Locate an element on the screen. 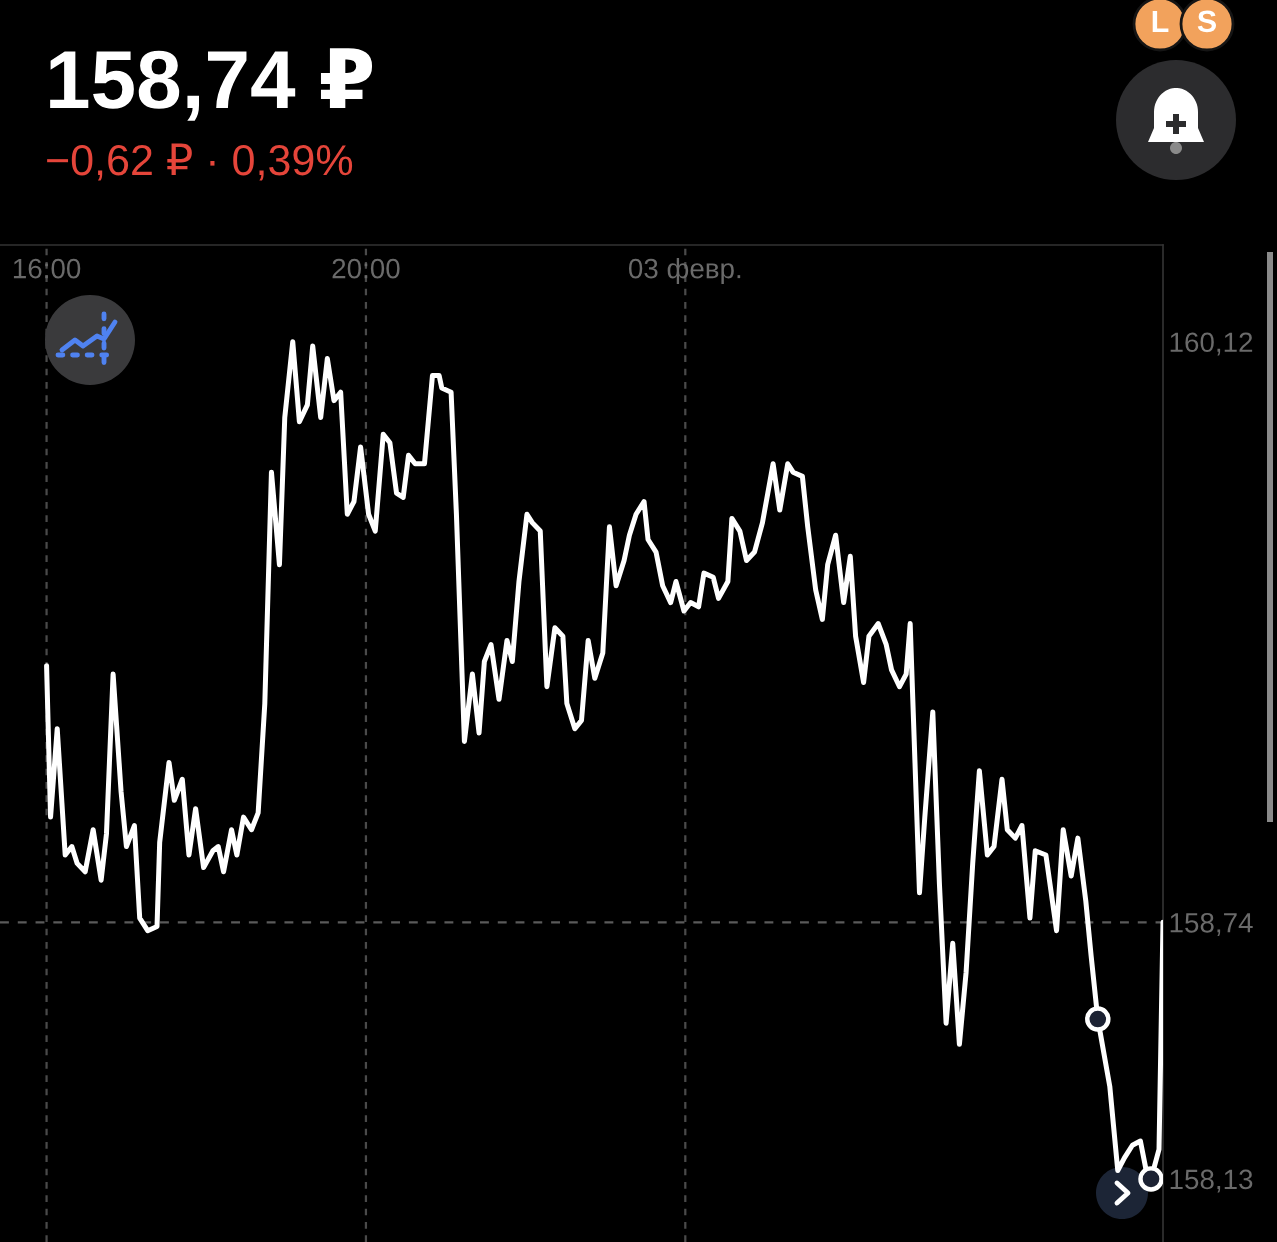 This screenshot has width=1277, height=1242. y-tick-label: 158,74 is located at coordinates (1211, 924).